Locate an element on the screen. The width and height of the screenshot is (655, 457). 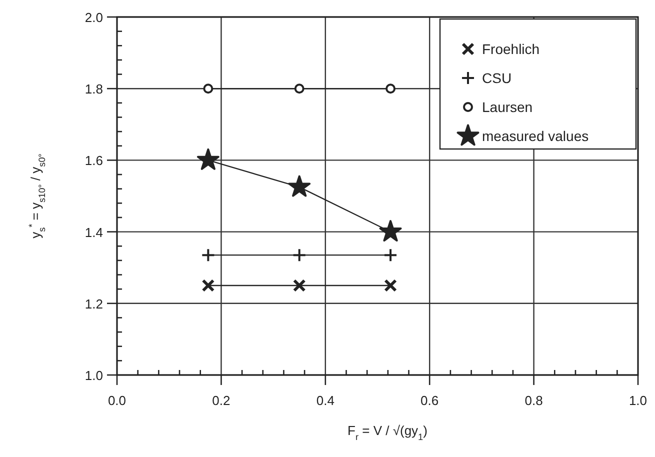
x-tick-label: 0.2 is located at coordinates (221, 400).